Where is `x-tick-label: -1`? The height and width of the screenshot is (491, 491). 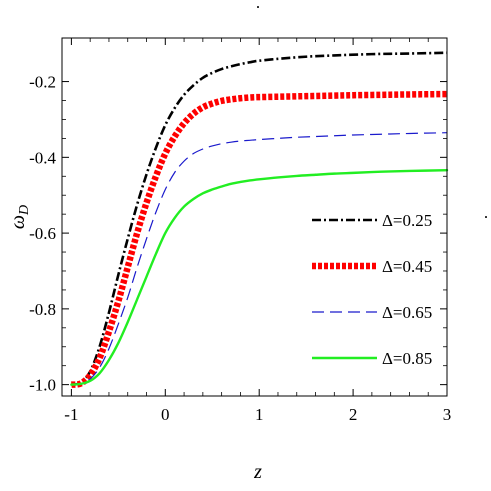
x-tick-label: -1 is located at coordinates (71, 414).